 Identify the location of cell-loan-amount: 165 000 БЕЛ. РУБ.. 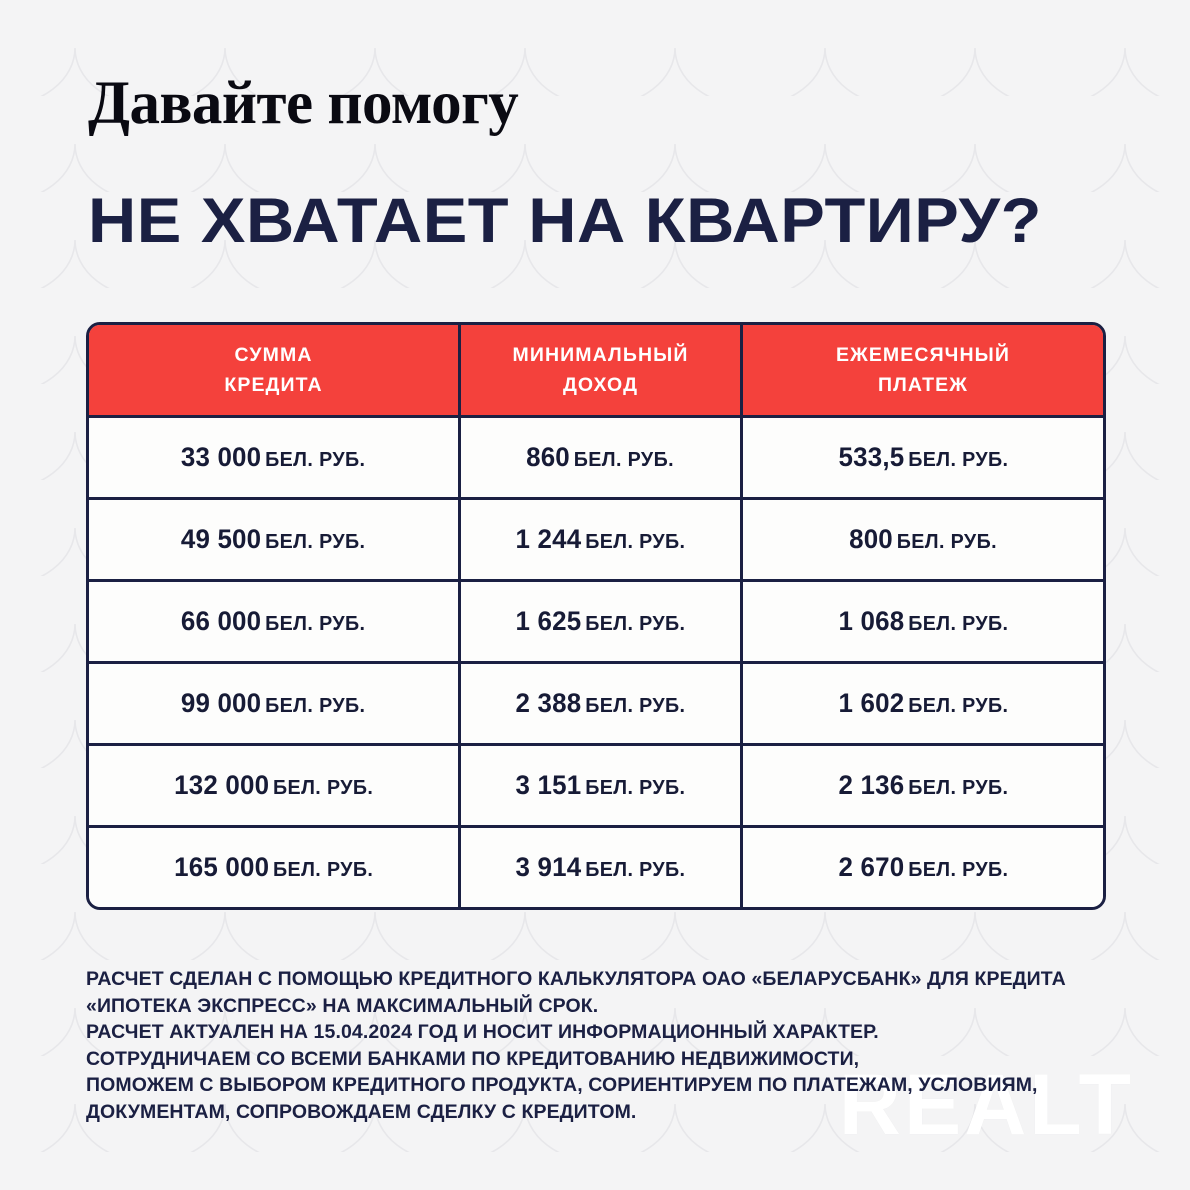
(273, 867).